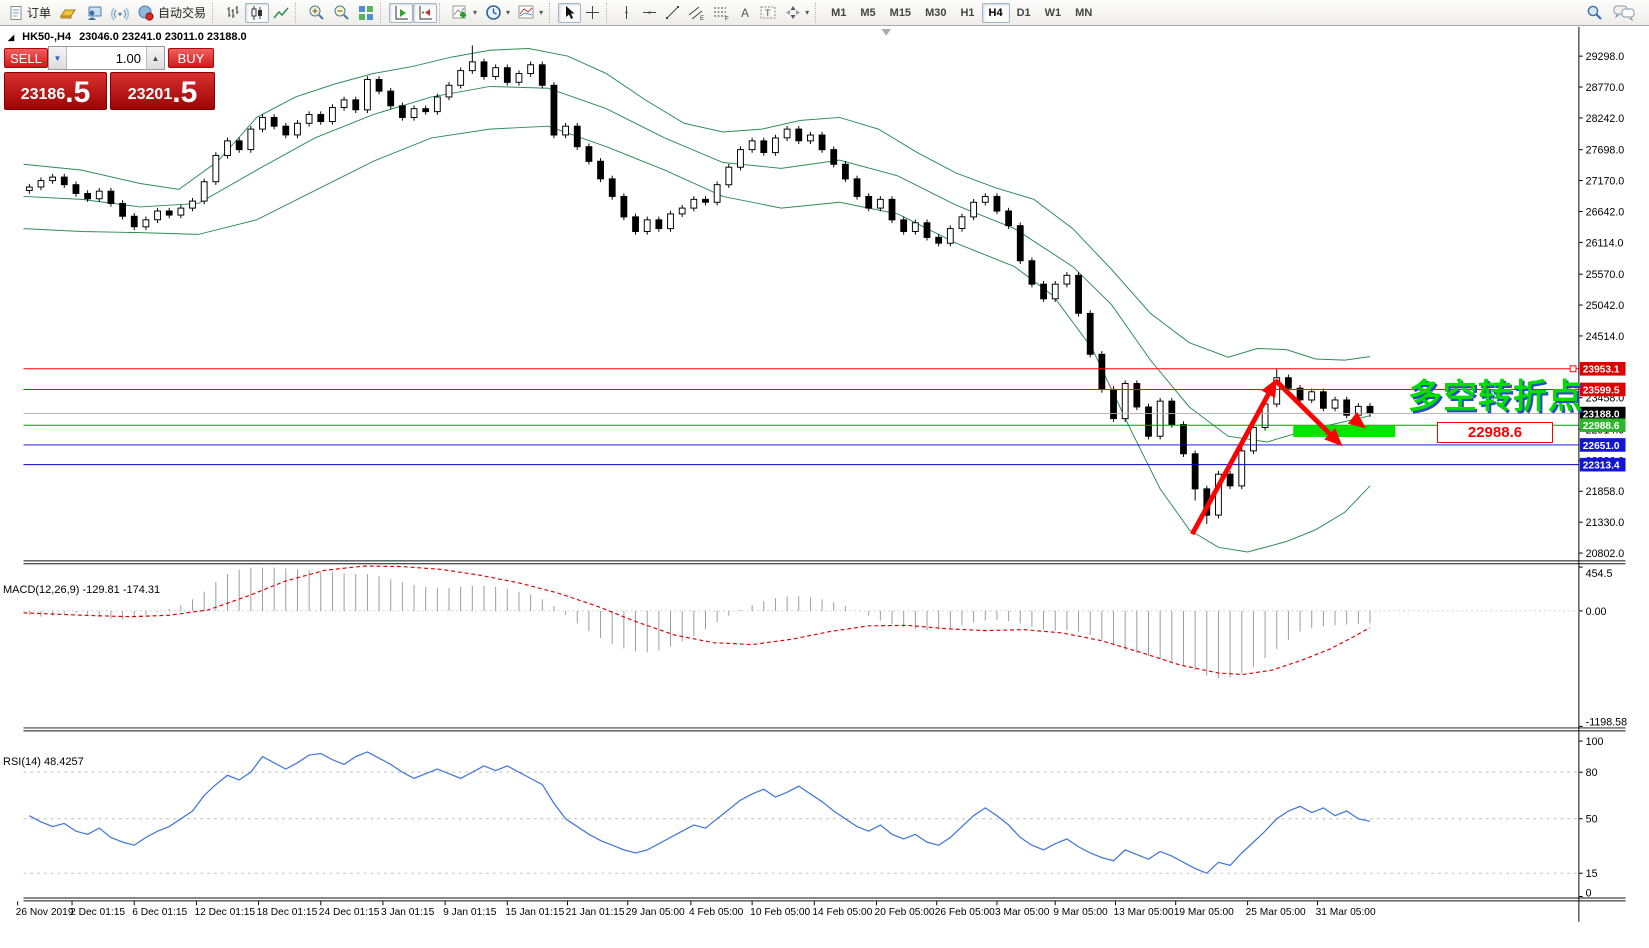  What do you see at coordinates (341, 13) in the screenshot?
I see `zoom-out-button` at bounding box center [341, 13].